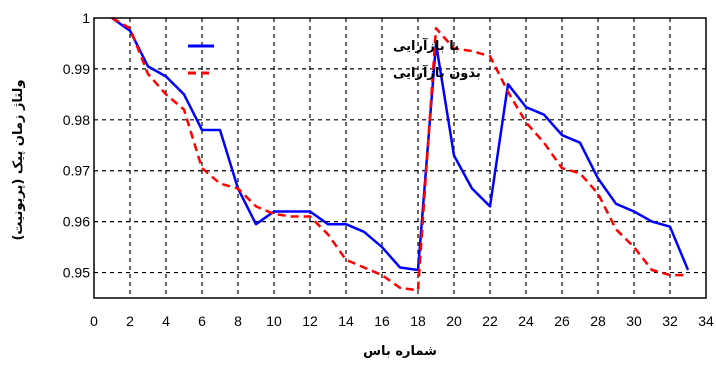 The width and height of the screenshot is (716, 373). What do you see at coordinates (130, 321) in the screenshot?
I see `x-tick-label: 2` at bounding box center [130, 321].